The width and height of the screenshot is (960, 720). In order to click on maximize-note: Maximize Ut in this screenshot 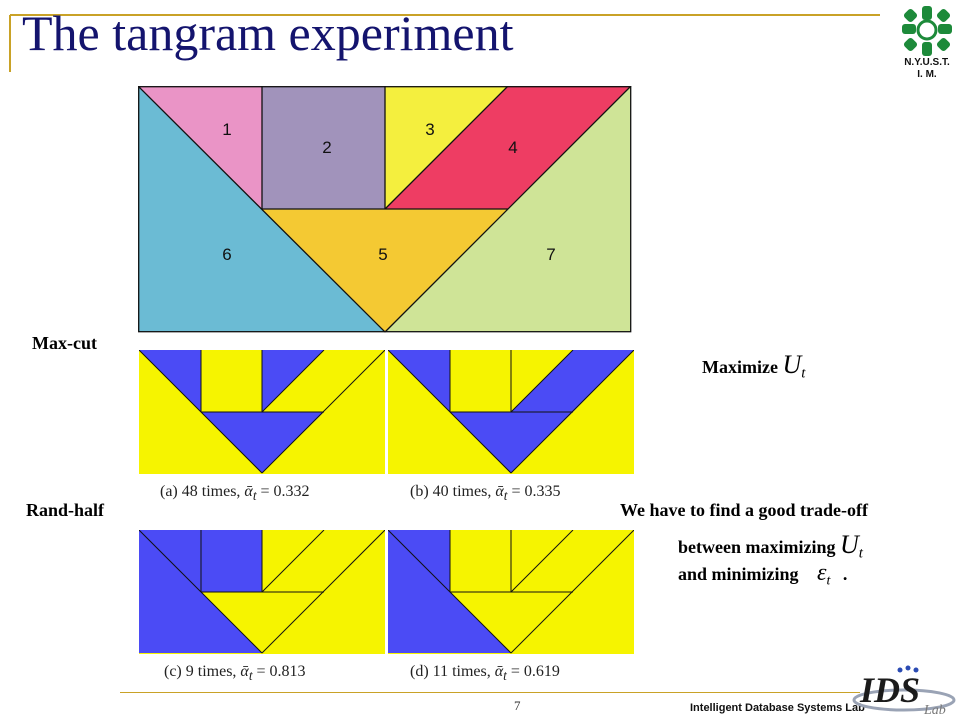, I will do `click(753, 366)`.